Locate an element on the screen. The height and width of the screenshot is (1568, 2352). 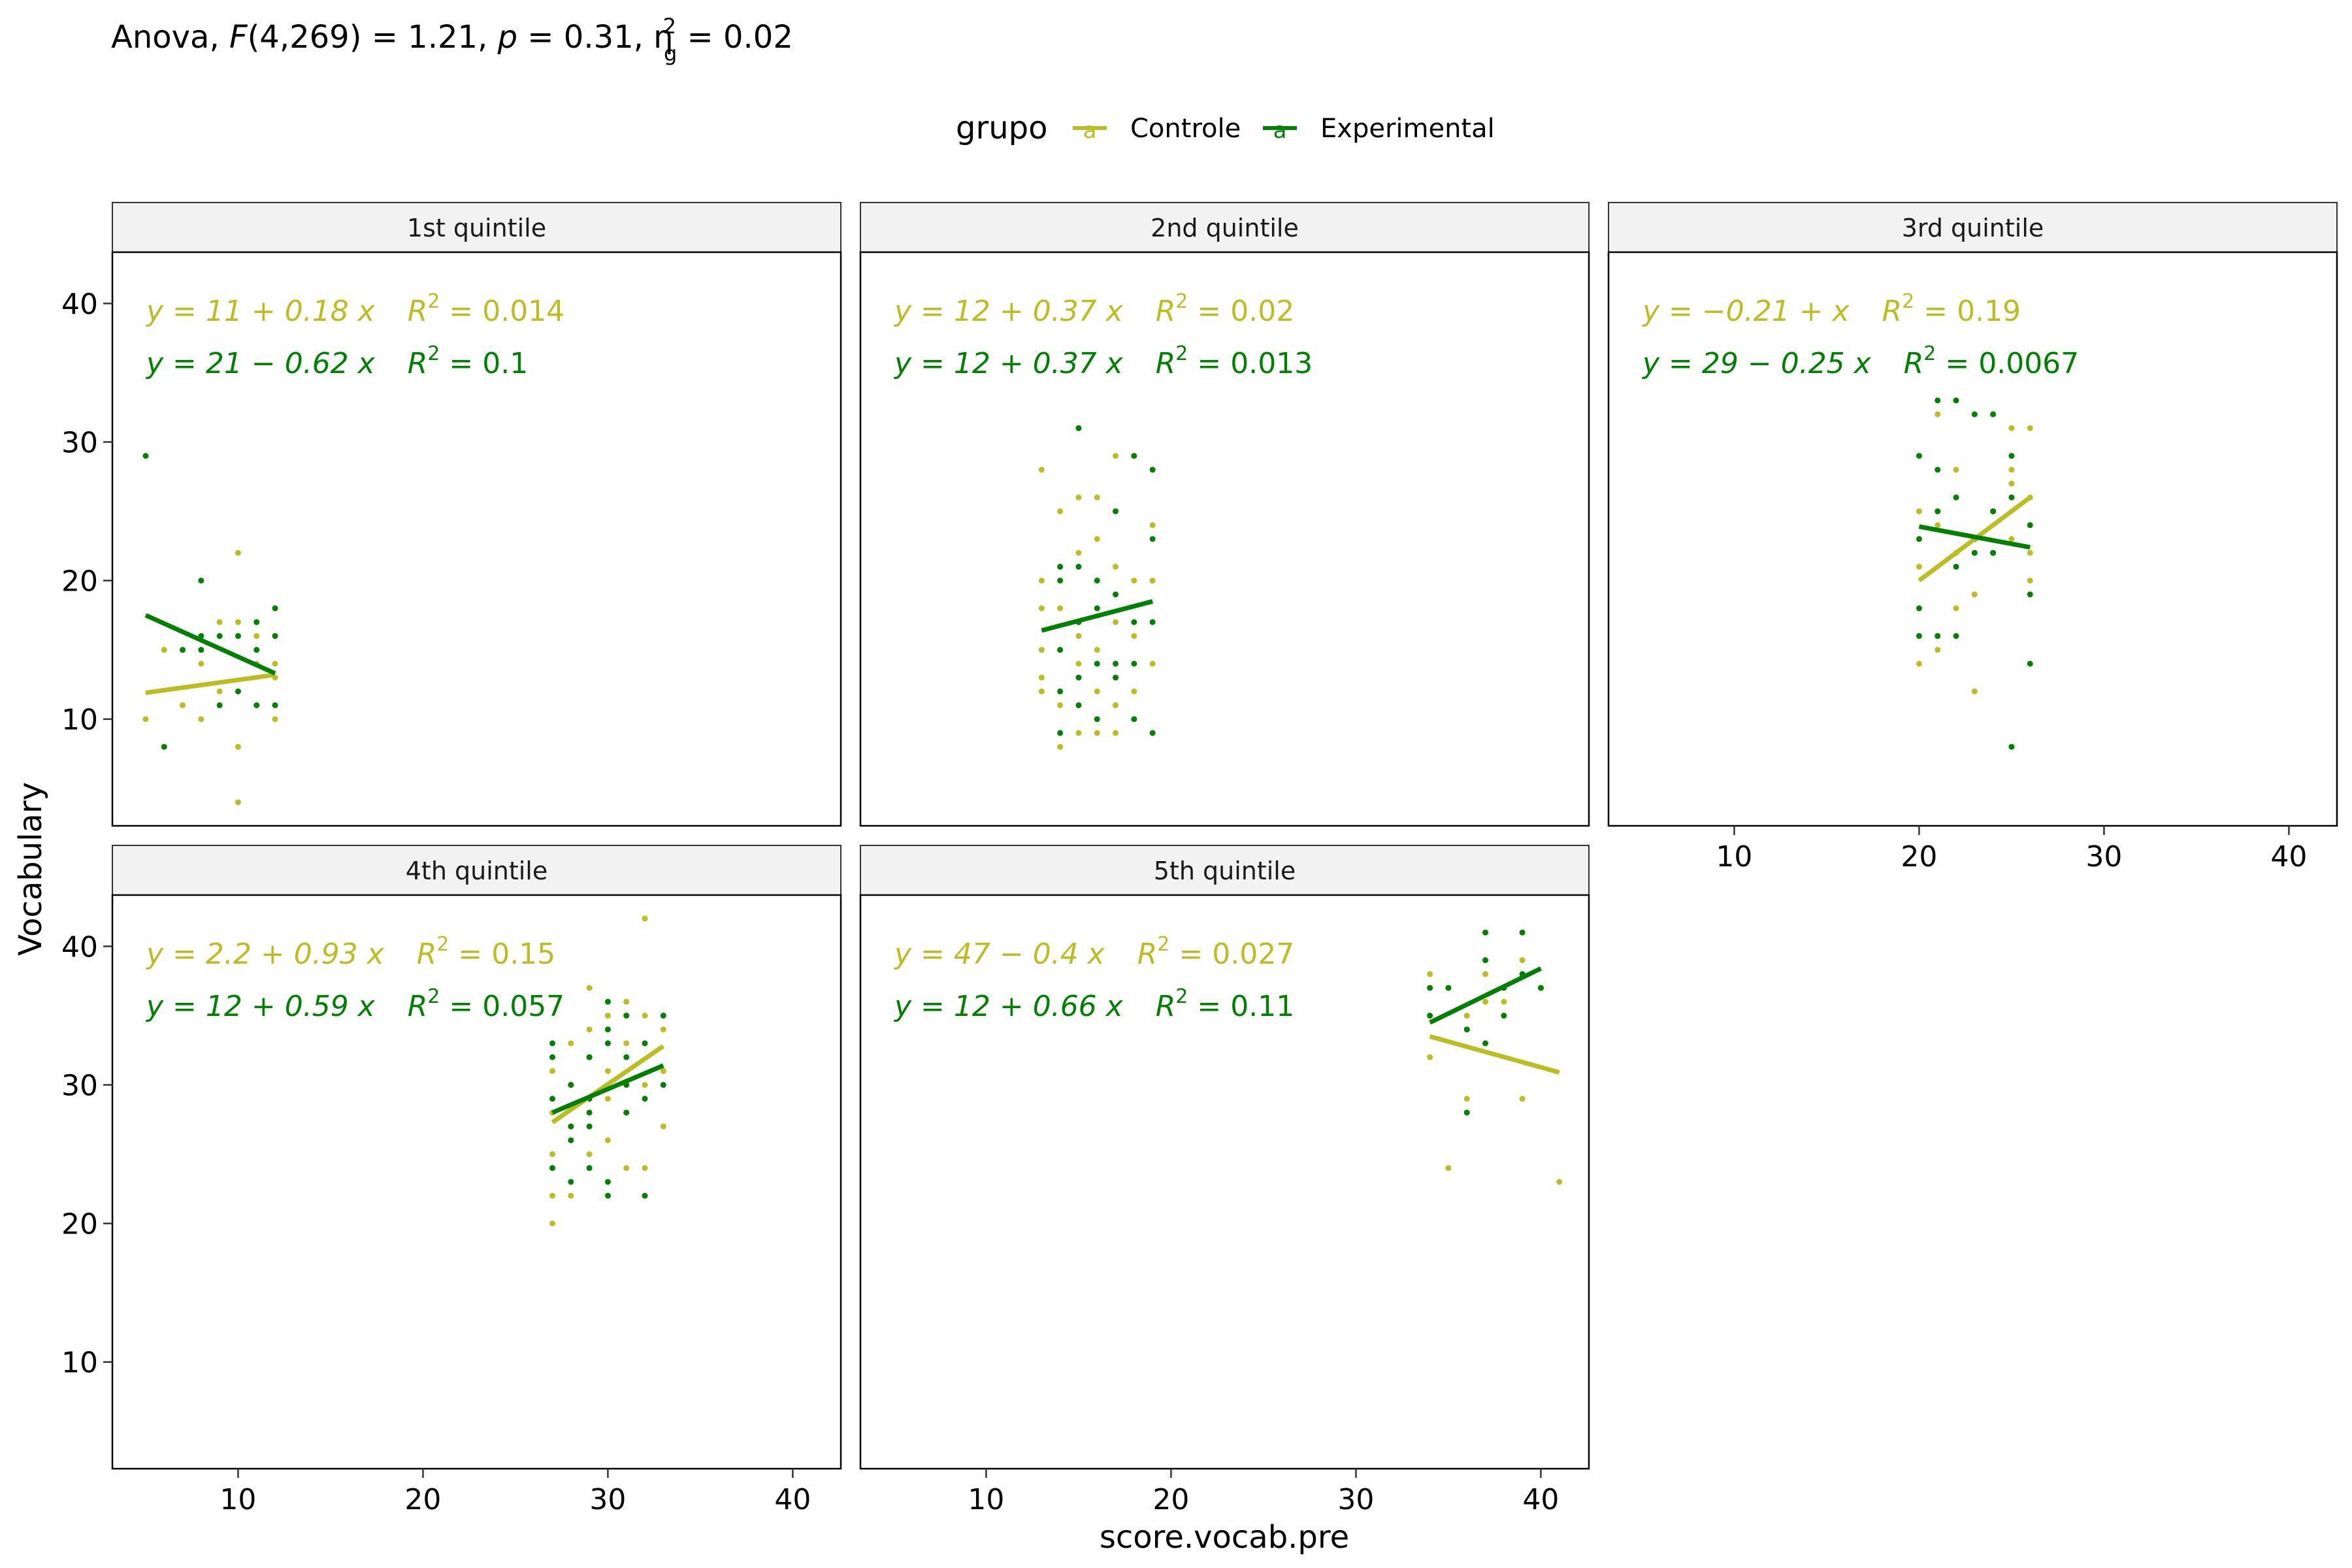
y-tick-label: 40 is located at coordinates (79, 947).